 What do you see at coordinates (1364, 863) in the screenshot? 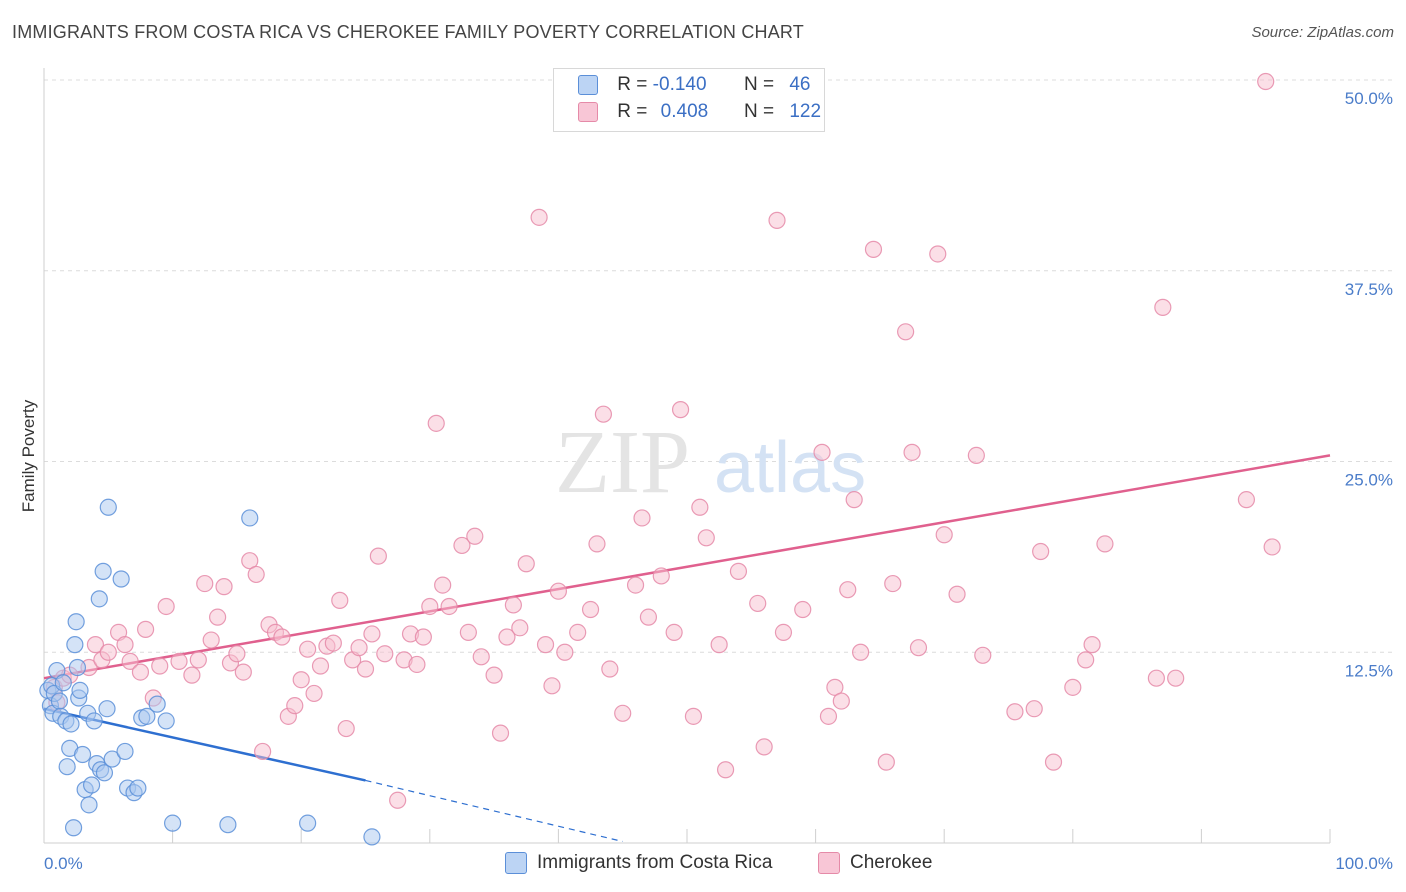
I see `x-tick-label: 100.0%` at bounding box center [1364, 863].